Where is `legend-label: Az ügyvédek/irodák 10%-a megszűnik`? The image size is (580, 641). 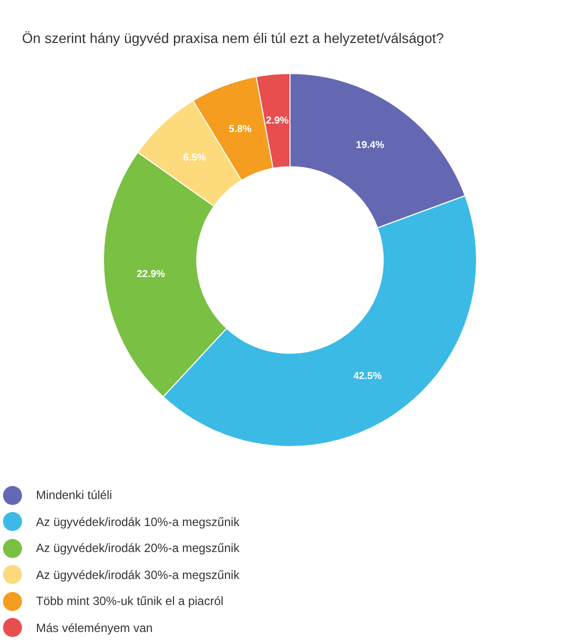 legend-label: Az ügyvédek/irodák 10%-a megszűnik is located at coordinates (138, 521).